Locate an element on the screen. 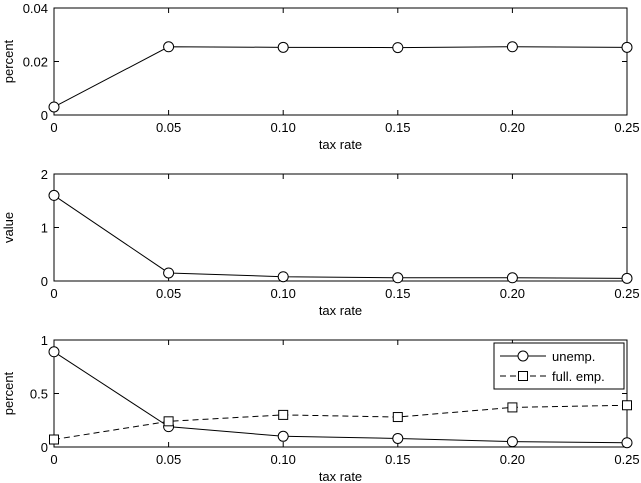  y-tick-label: 0.5 is located at coordinates (39, 394).